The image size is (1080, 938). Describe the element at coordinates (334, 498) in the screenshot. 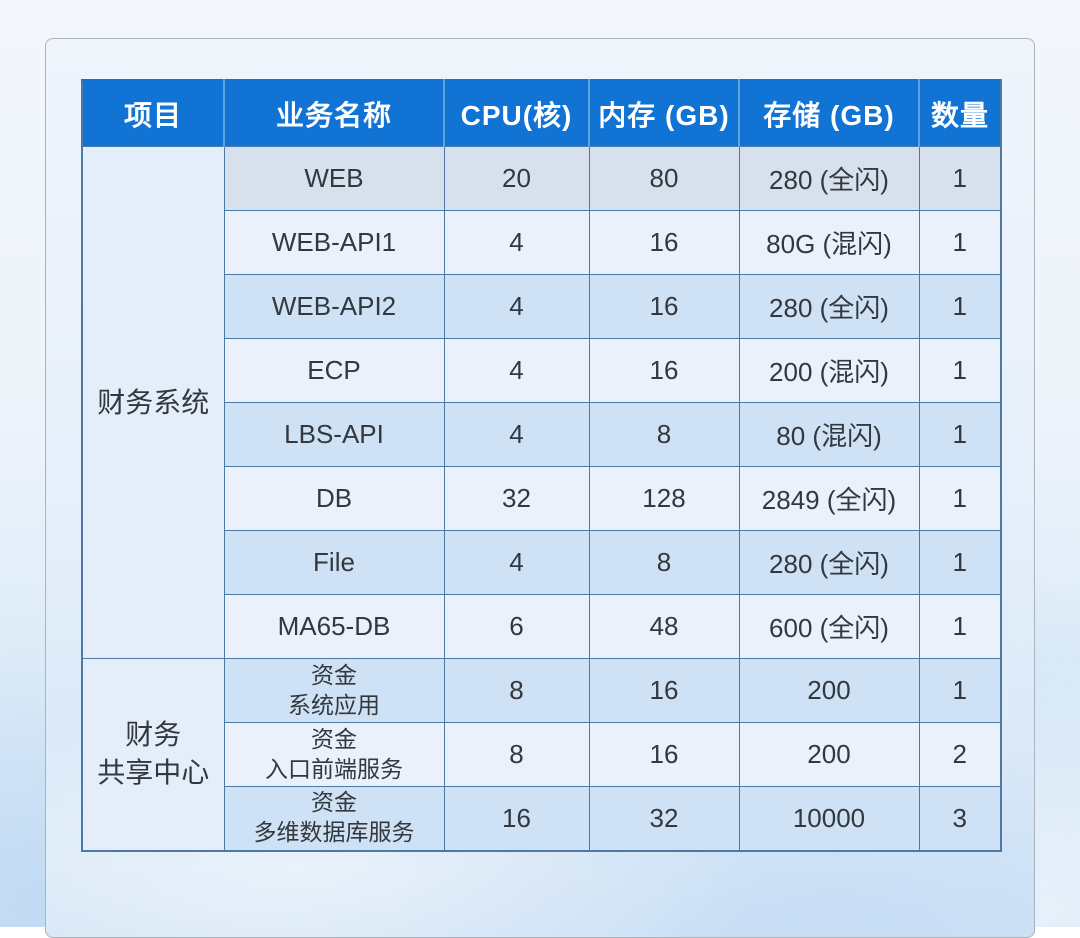

I see `cell-business-name: DB` at that location.